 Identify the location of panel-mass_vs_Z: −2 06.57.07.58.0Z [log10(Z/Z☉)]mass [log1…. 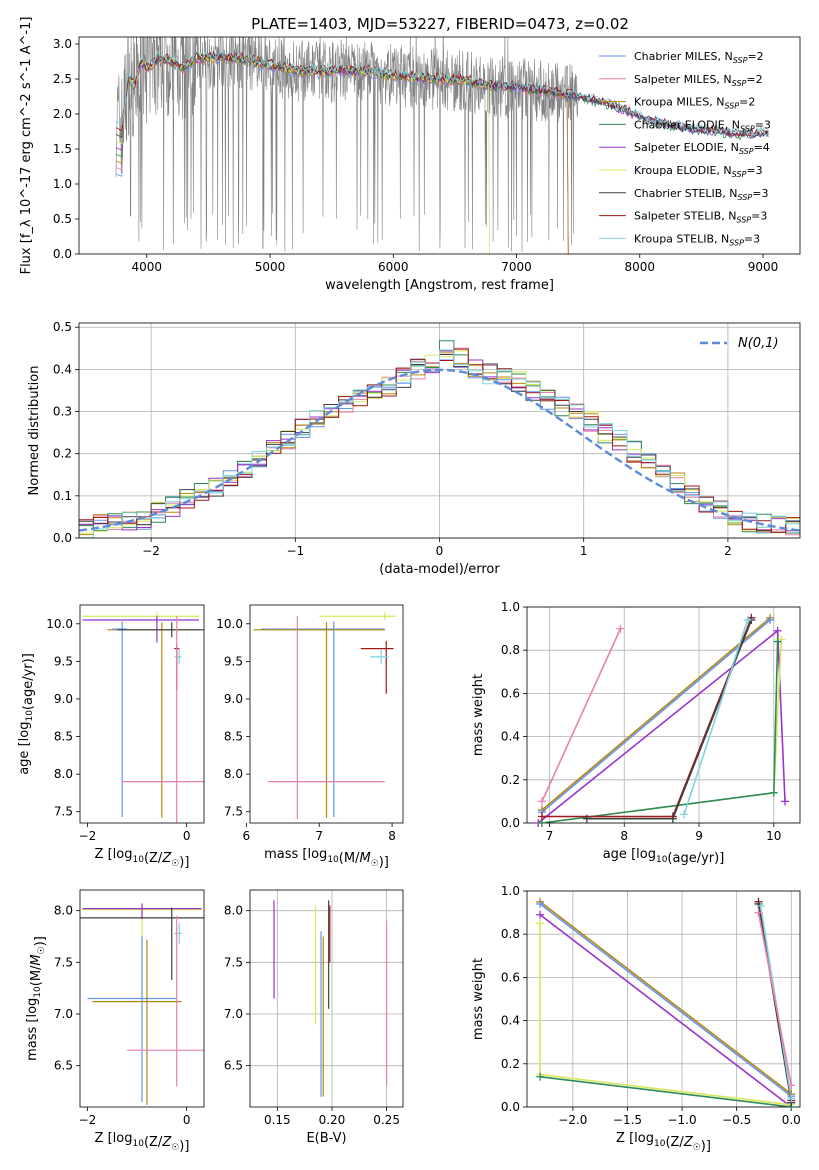
(115, 1021).